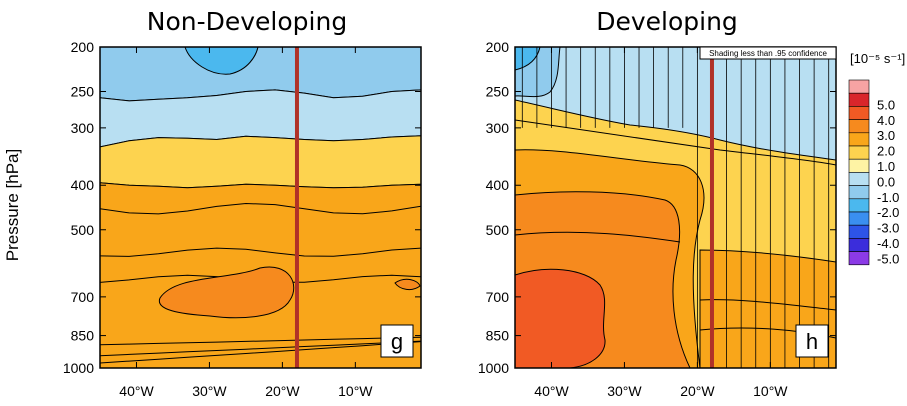 The width and height of the screenshot is (907, 406). What do you see at coordinates (886, 120) in the screenshot?
I see `colorbar-label: 4.0` at bounding box center [886, 120].